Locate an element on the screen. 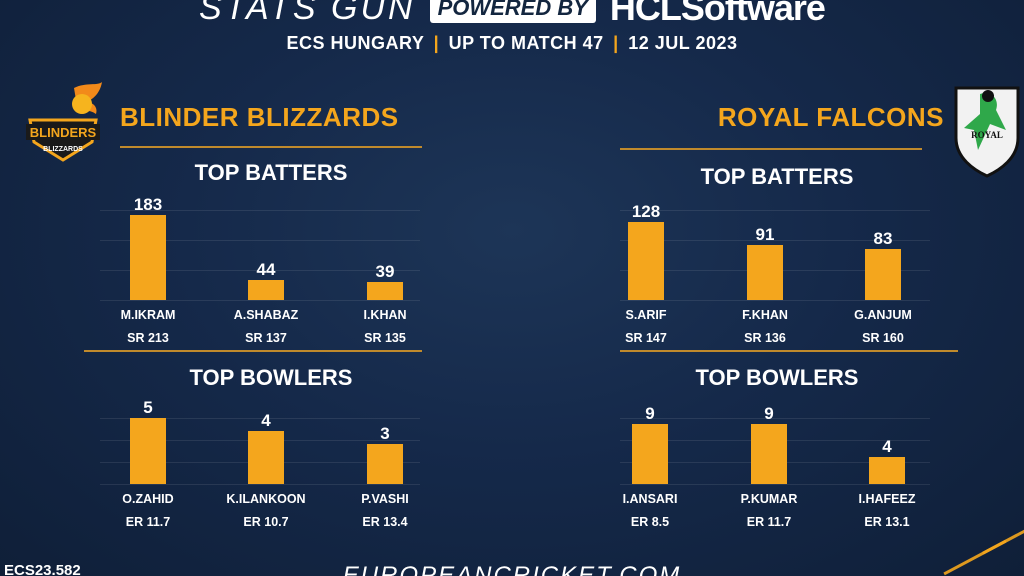 Image resolution: width=1024 pixels, height=576 pixels. player-stat: SR 160 is located at coordinates (883, 338).